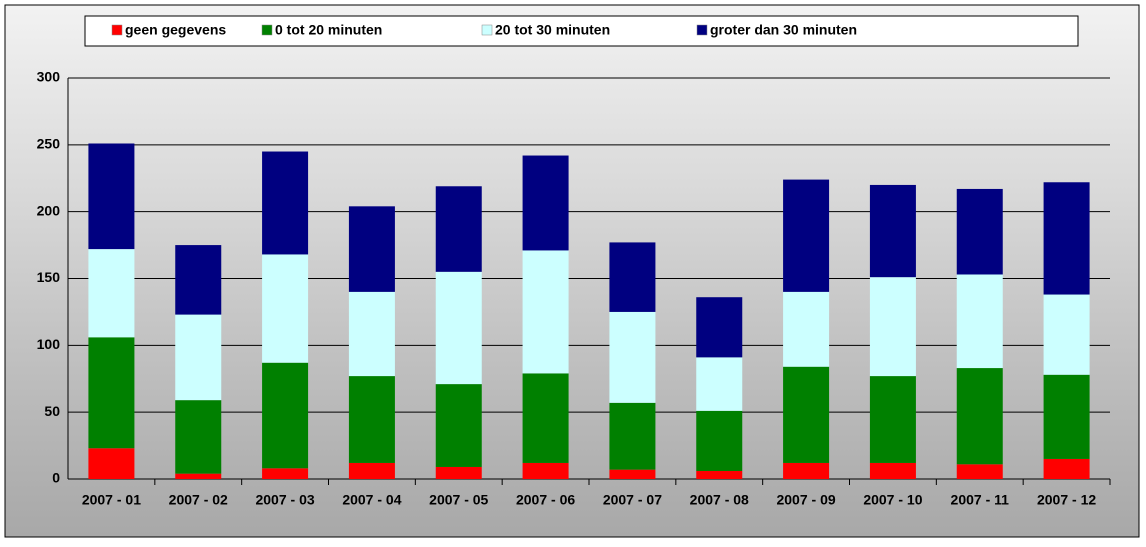 The height and width of the screenshot is (547, 1146). Describe the element at coordinates (49, 344) in the screenshot. I see `y-tick-label: 100` at that location.